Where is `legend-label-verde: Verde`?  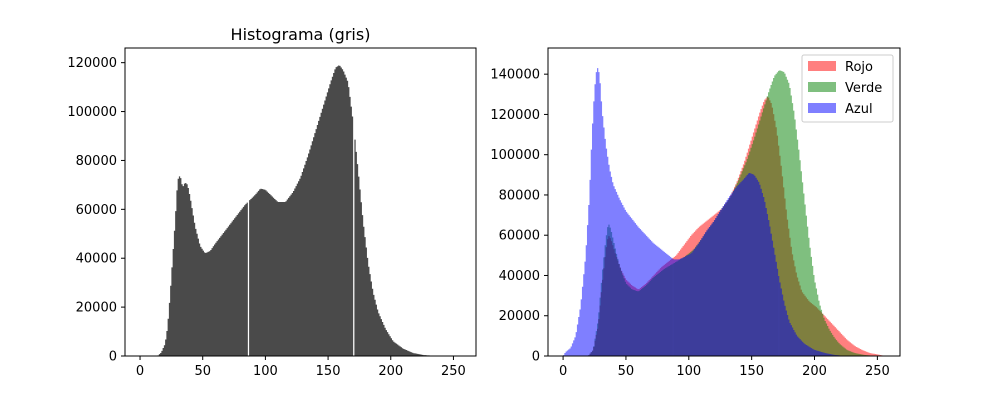
legend-label-verde: Verde is located at coordinates (863, 88).